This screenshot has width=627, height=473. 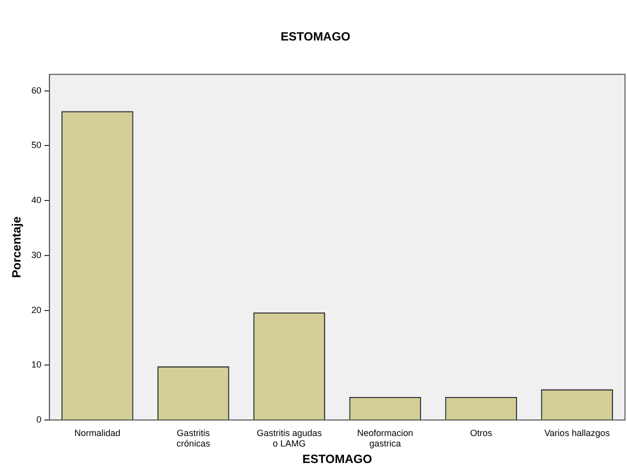 I want to click on x-tick-label: Normalidad, so click(x=97, y=433).